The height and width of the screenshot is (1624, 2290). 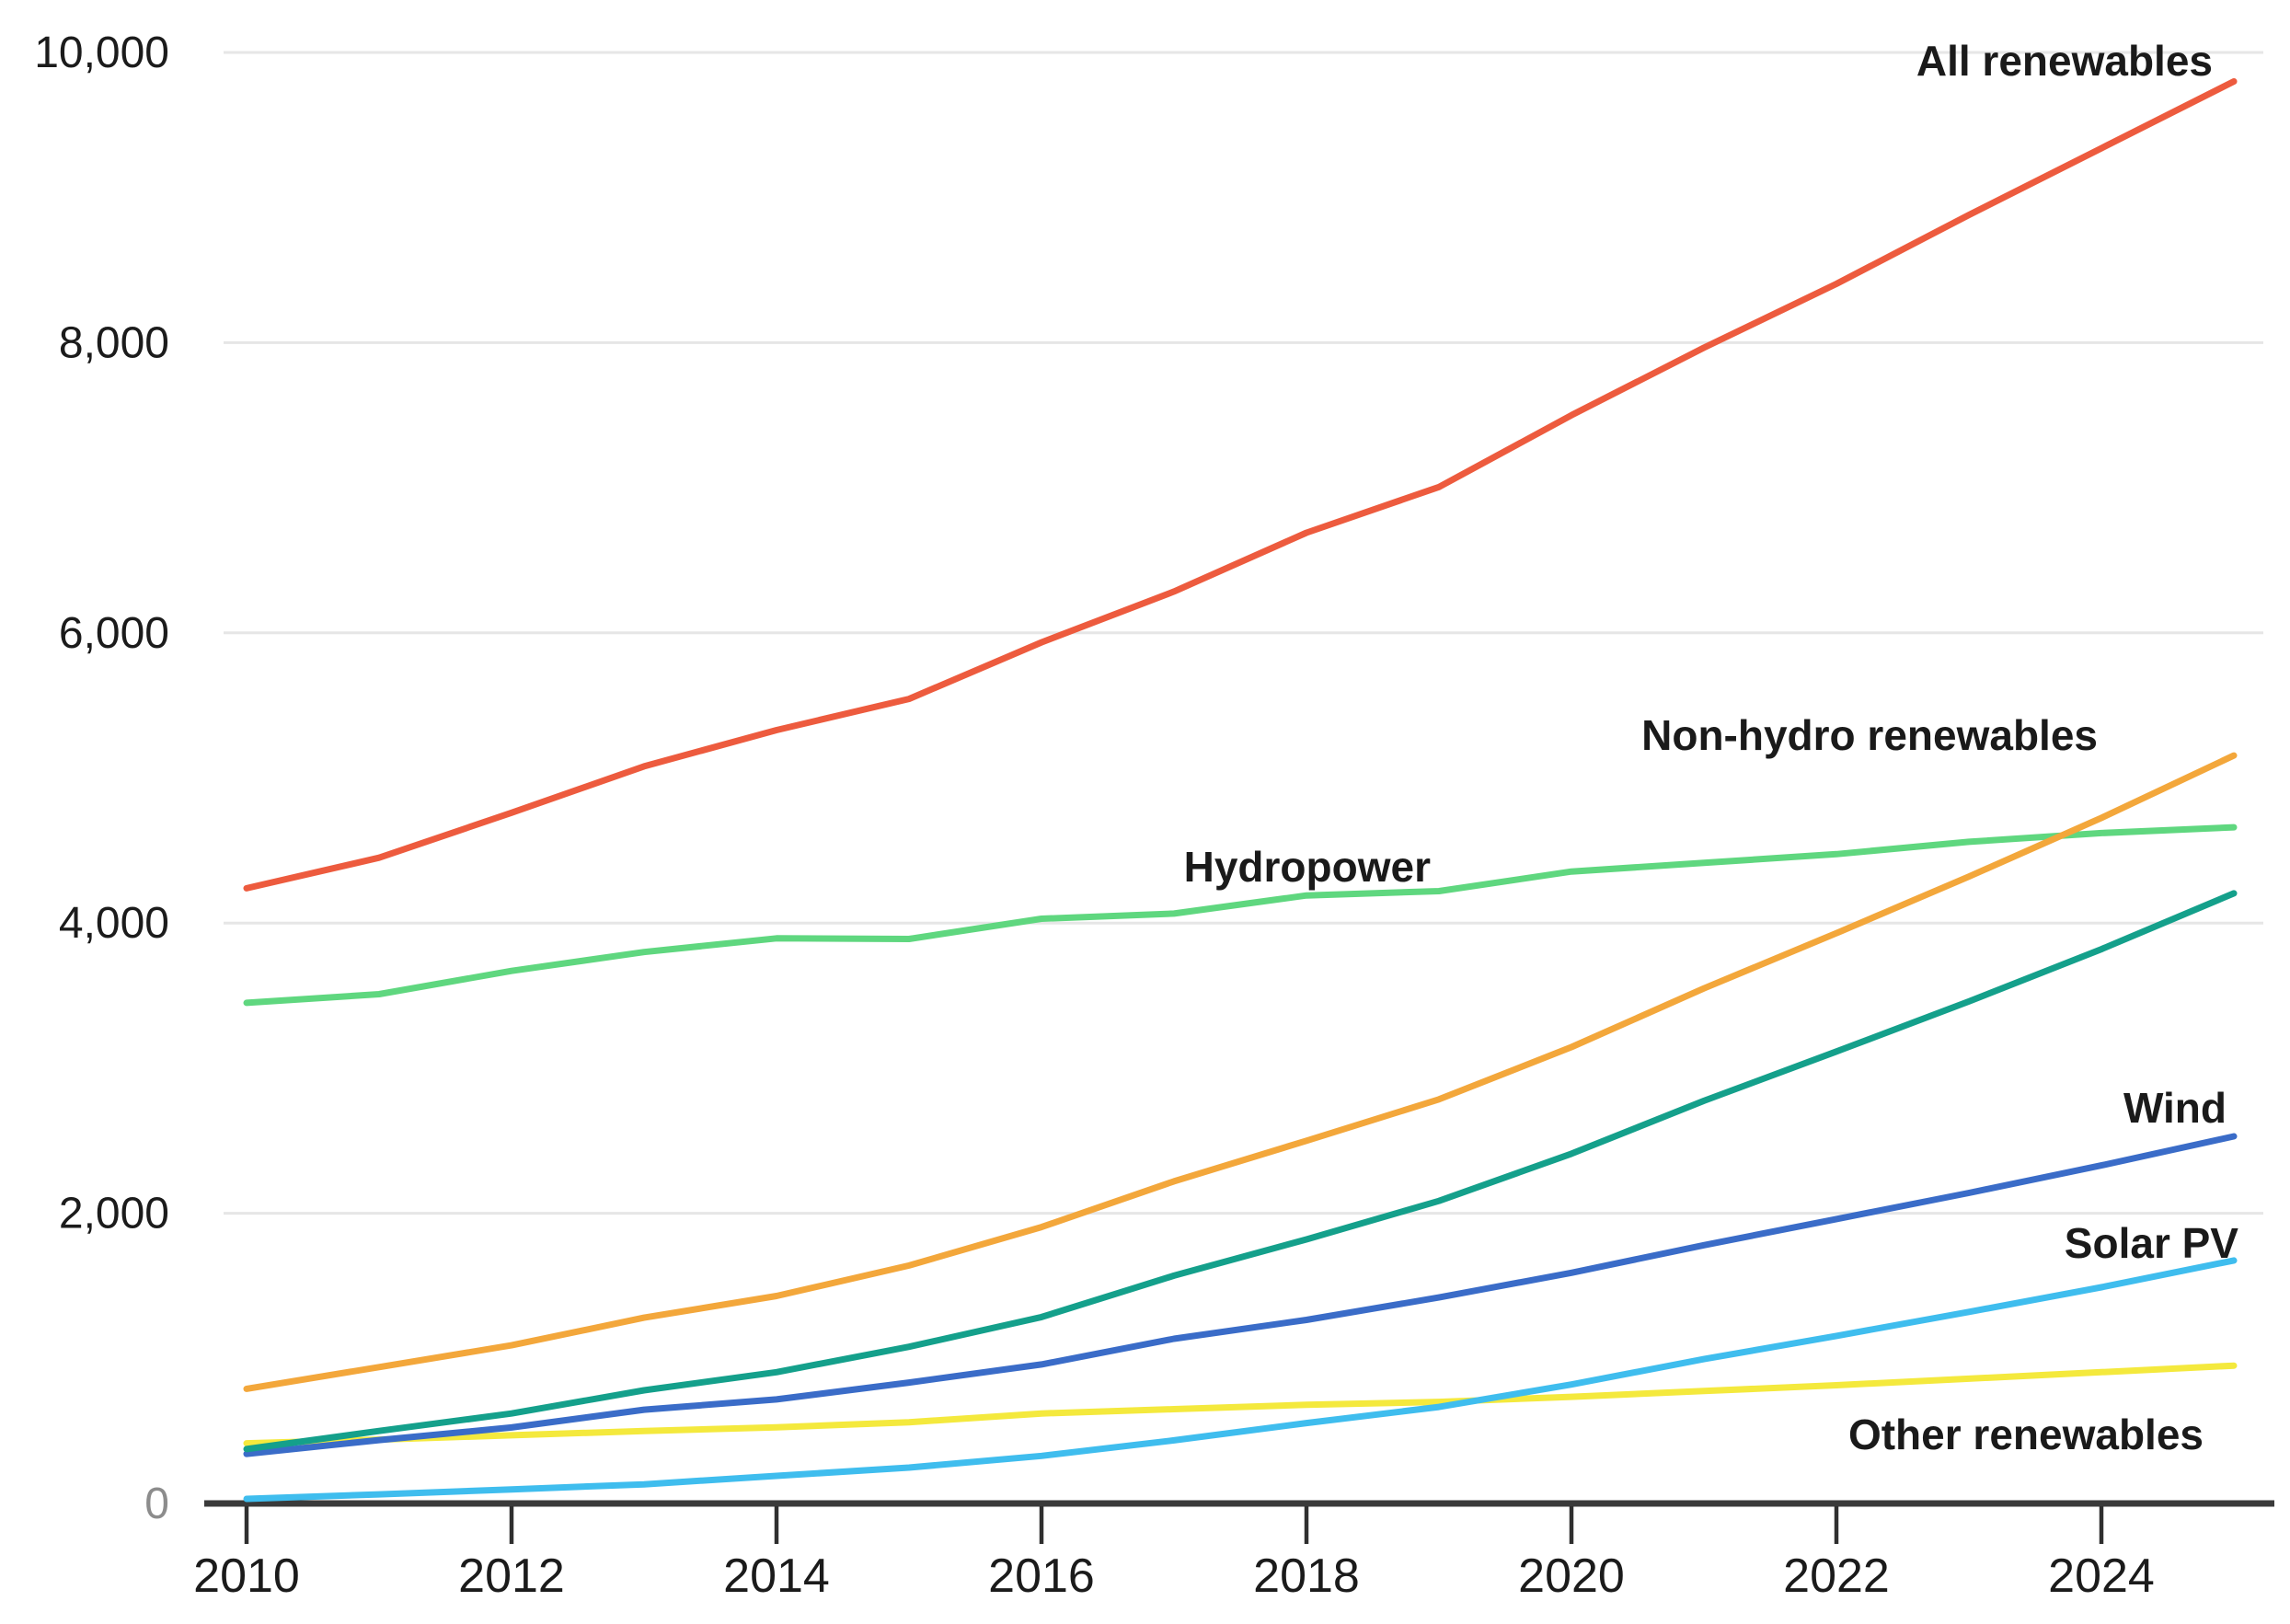 What do you see at coordinates (1571, 1576) in the screenshot?
I see `x-axis-label-2020: 2020` at bounding box center [1571, 1576].